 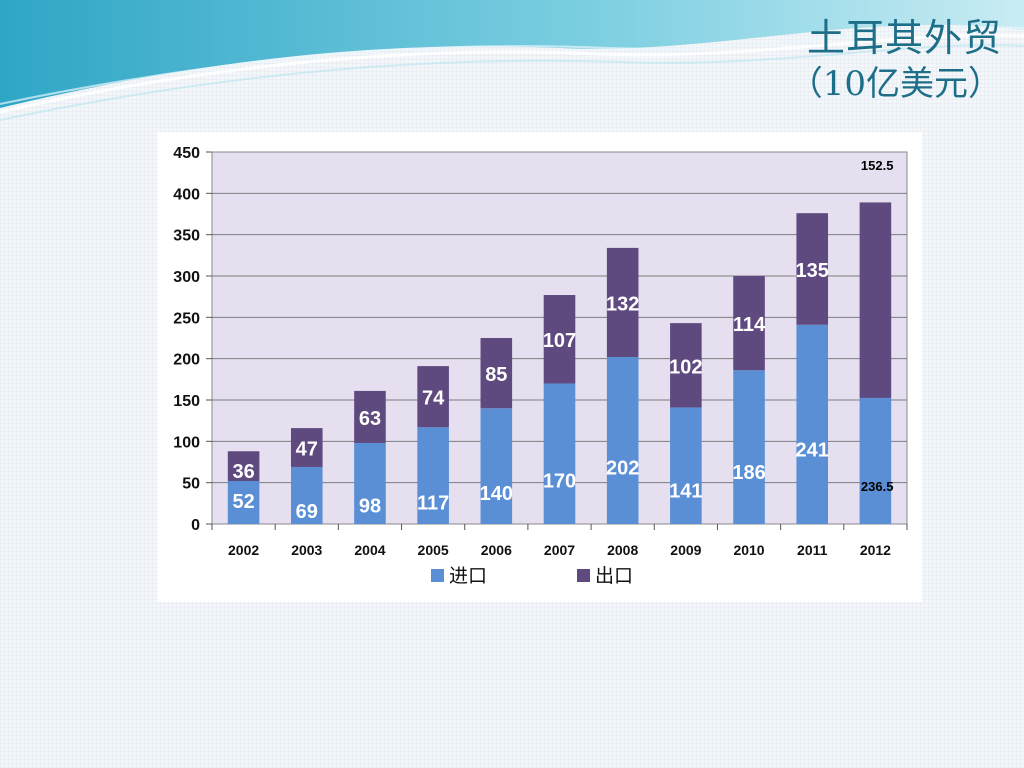 I want to click on data-label-import: 52, so click(x=243, y=502).